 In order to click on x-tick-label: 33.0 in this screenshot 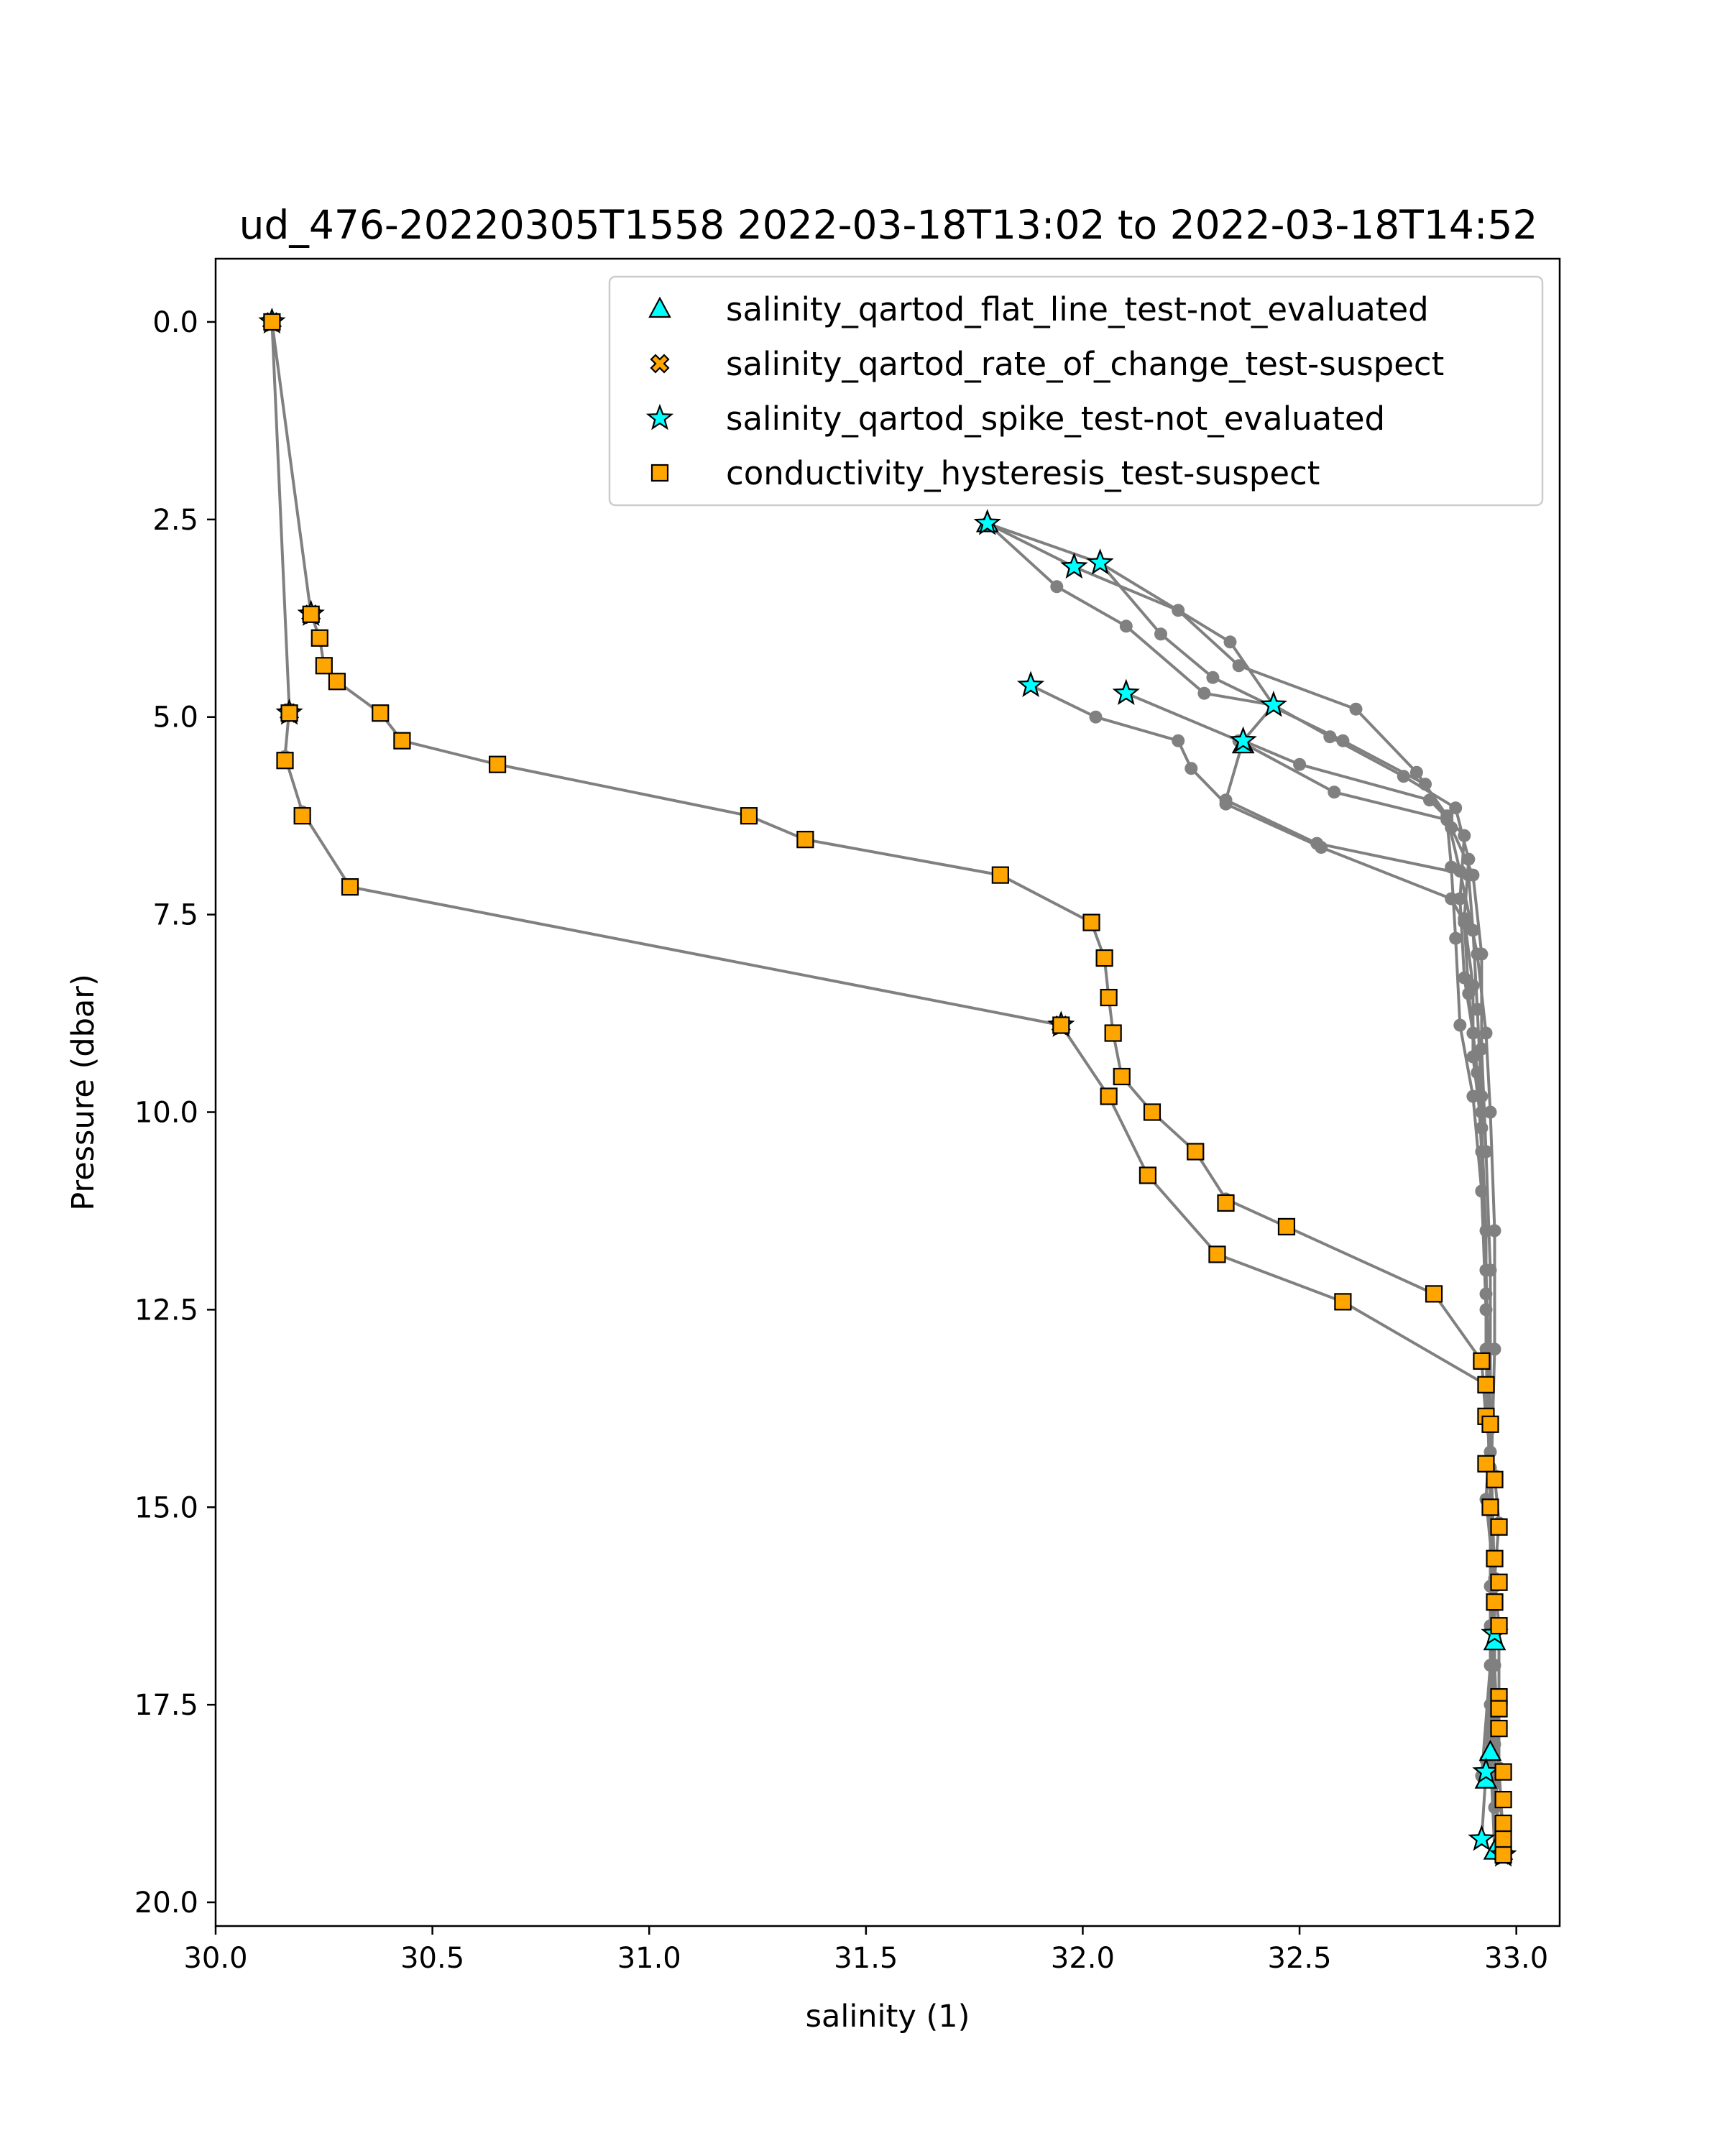, I will do `click(1516, 1958)`.